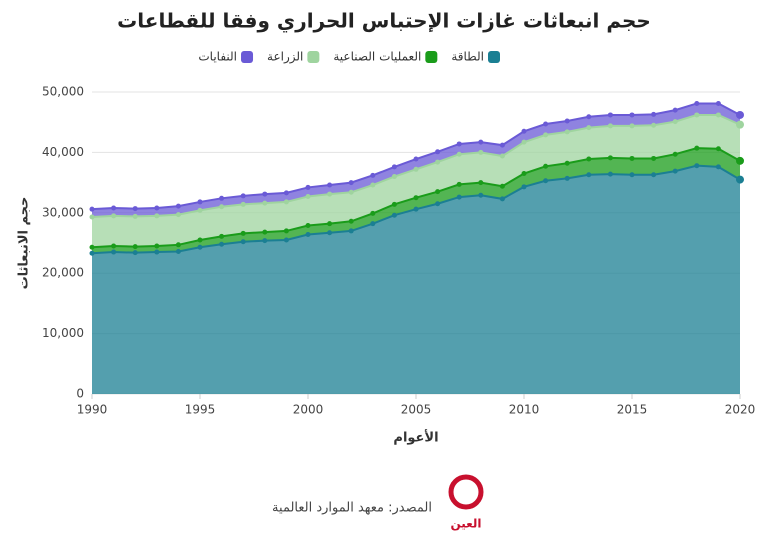  I want to click on legend-label: العمليات الصناعية, so click(377, 57).